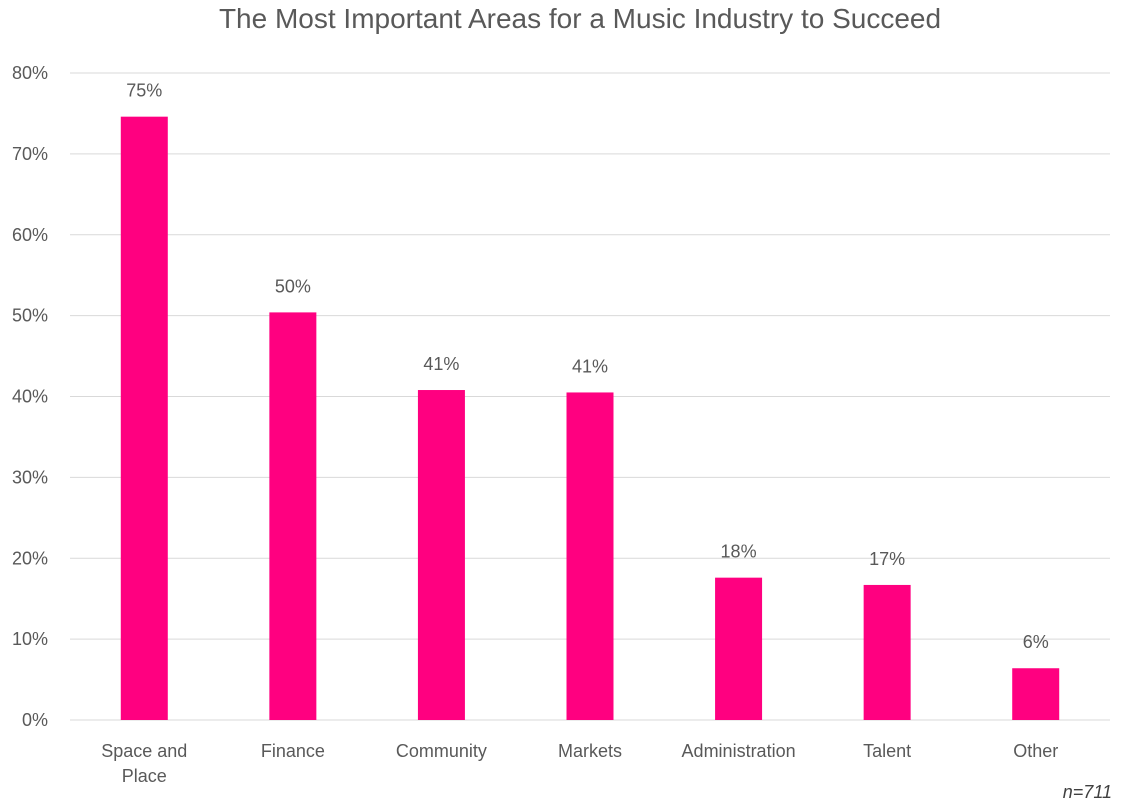 The width and height of the screenshot is (1128, 810). I want to click on data-label: 6%, so click(1036, 642).